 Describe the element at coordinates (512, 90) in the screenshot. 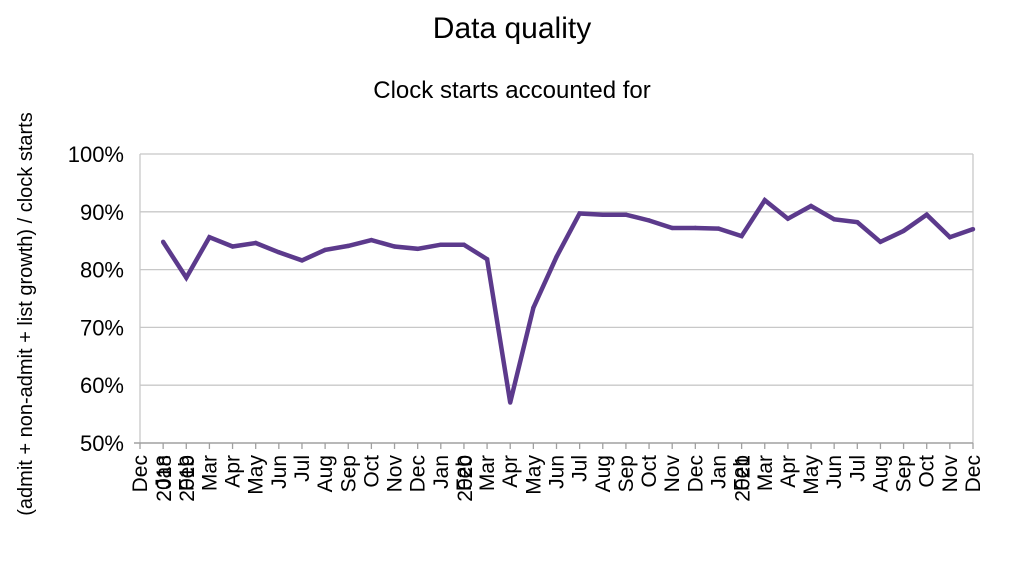

I see `chart-subtitle: Clock starts accounted for` at that location.